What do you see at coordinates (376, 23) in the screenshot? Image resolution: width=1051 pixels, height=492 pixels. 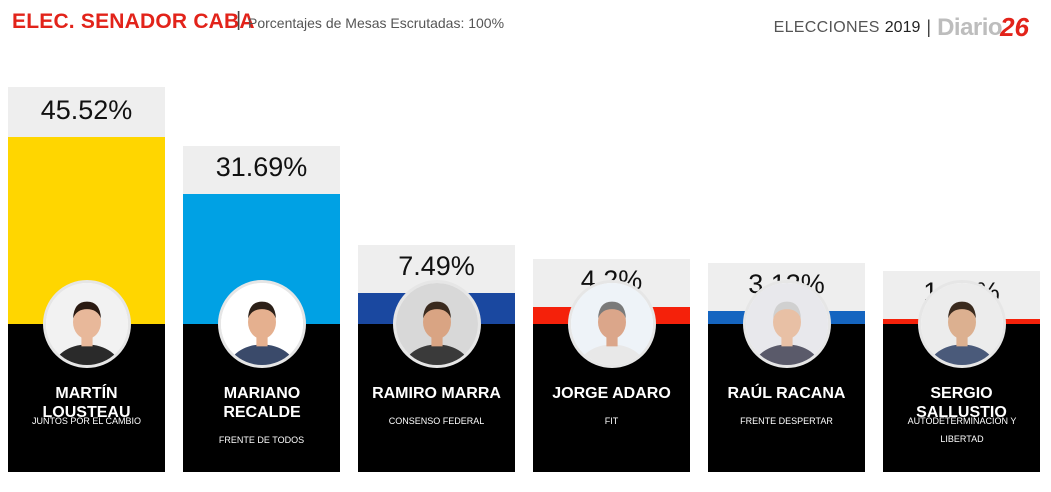 I see `page-subtitle: Porcentajes de Mesas Escrutadas: 100%` at bounding box center [376, 23].